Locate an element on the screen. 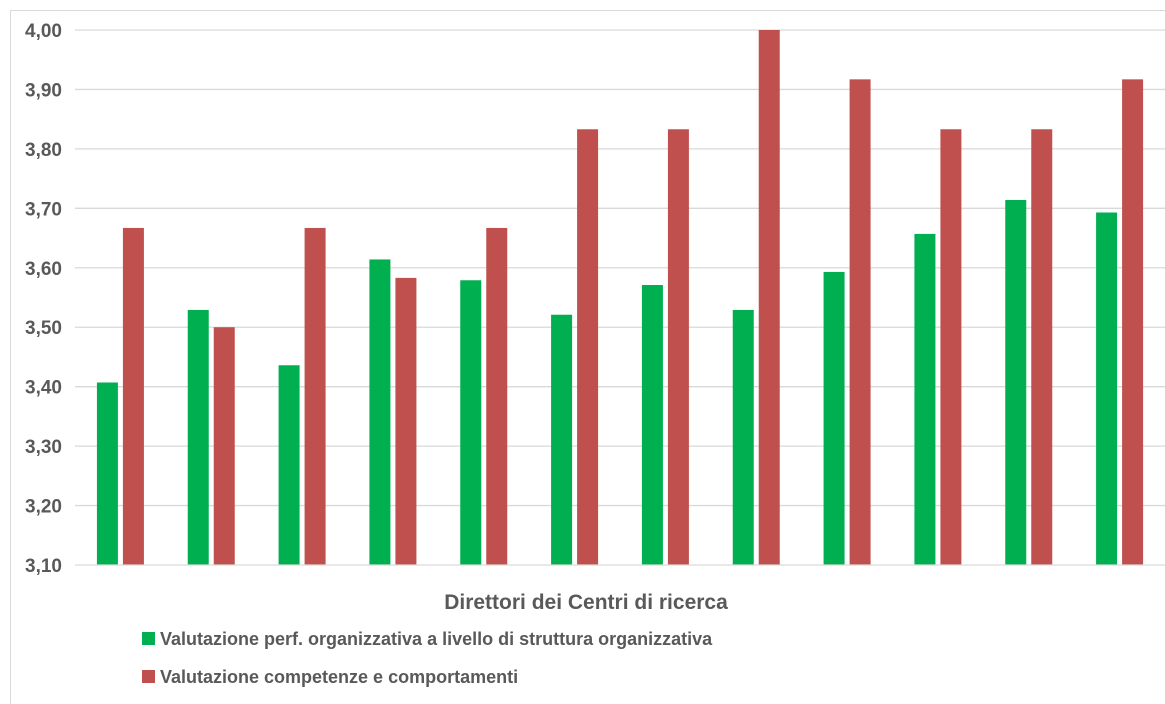  legend-label: Valutazione competenze e comportamenti is located at coordinates (339, 677).